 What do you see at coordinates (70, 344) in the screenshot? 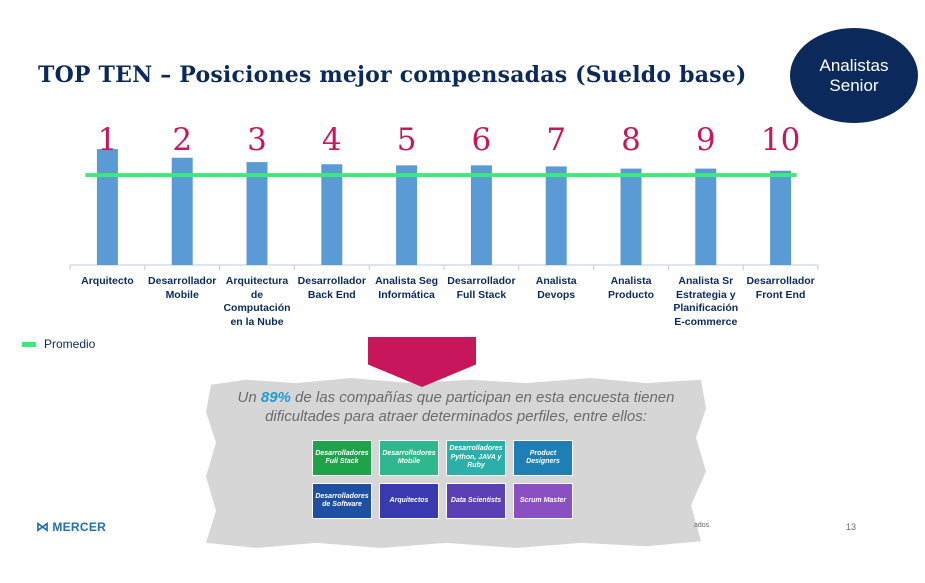
I see `legend-label-average: Promedio` at bounding box center [70, 344].